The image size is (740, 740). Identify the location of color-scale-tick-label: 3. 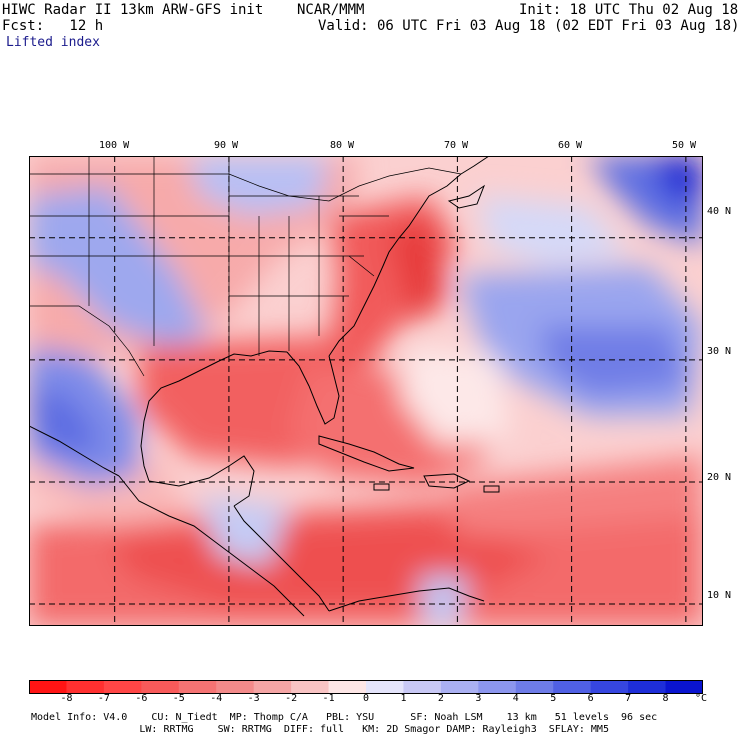
(478, 698).